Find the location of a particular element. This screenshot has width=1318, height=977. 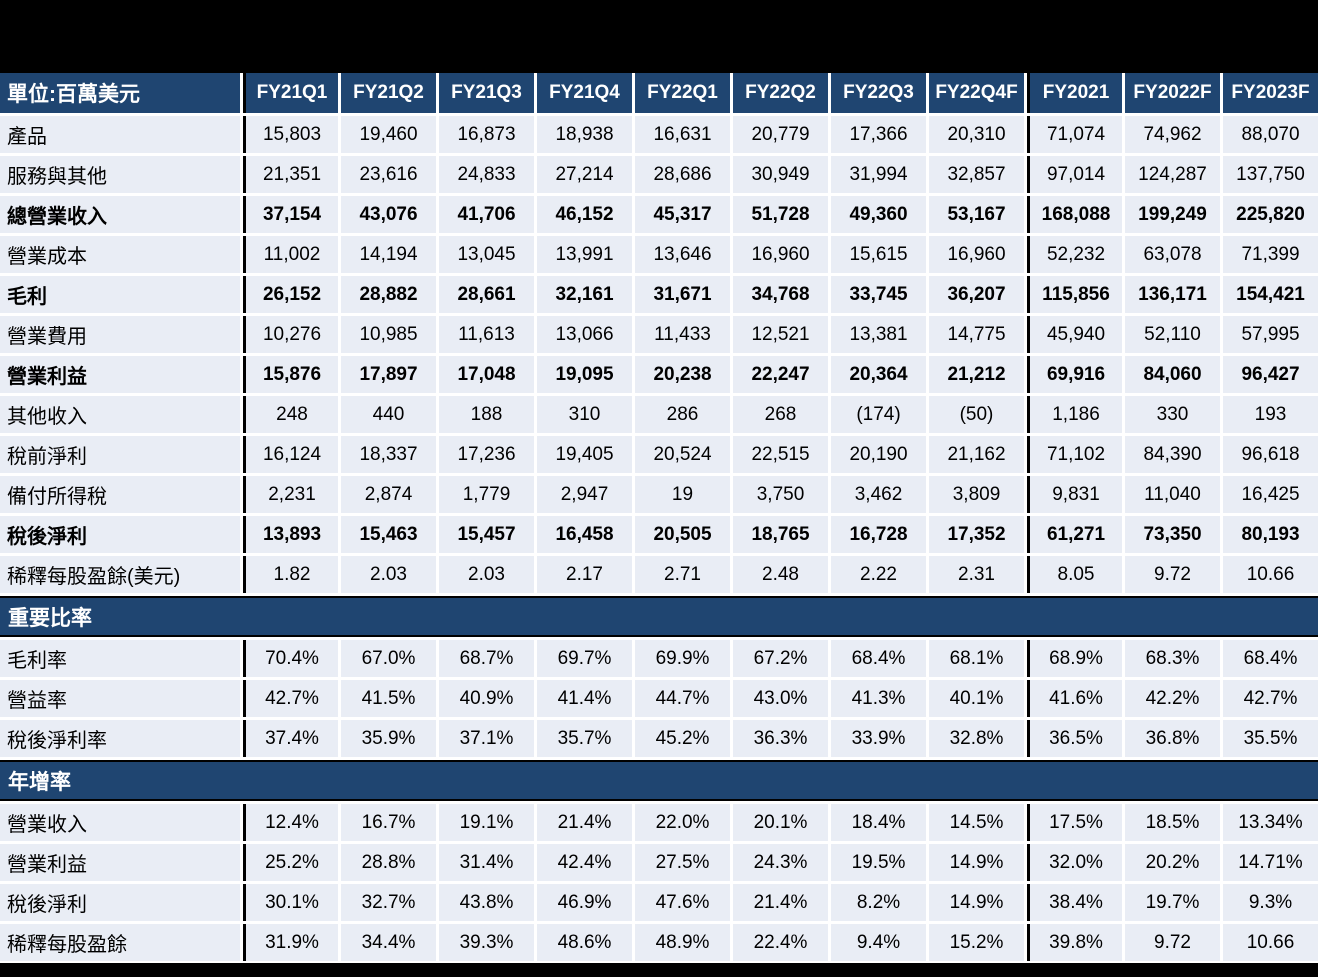

value-cell: 68.3% is located at coordinates (1172, 658).